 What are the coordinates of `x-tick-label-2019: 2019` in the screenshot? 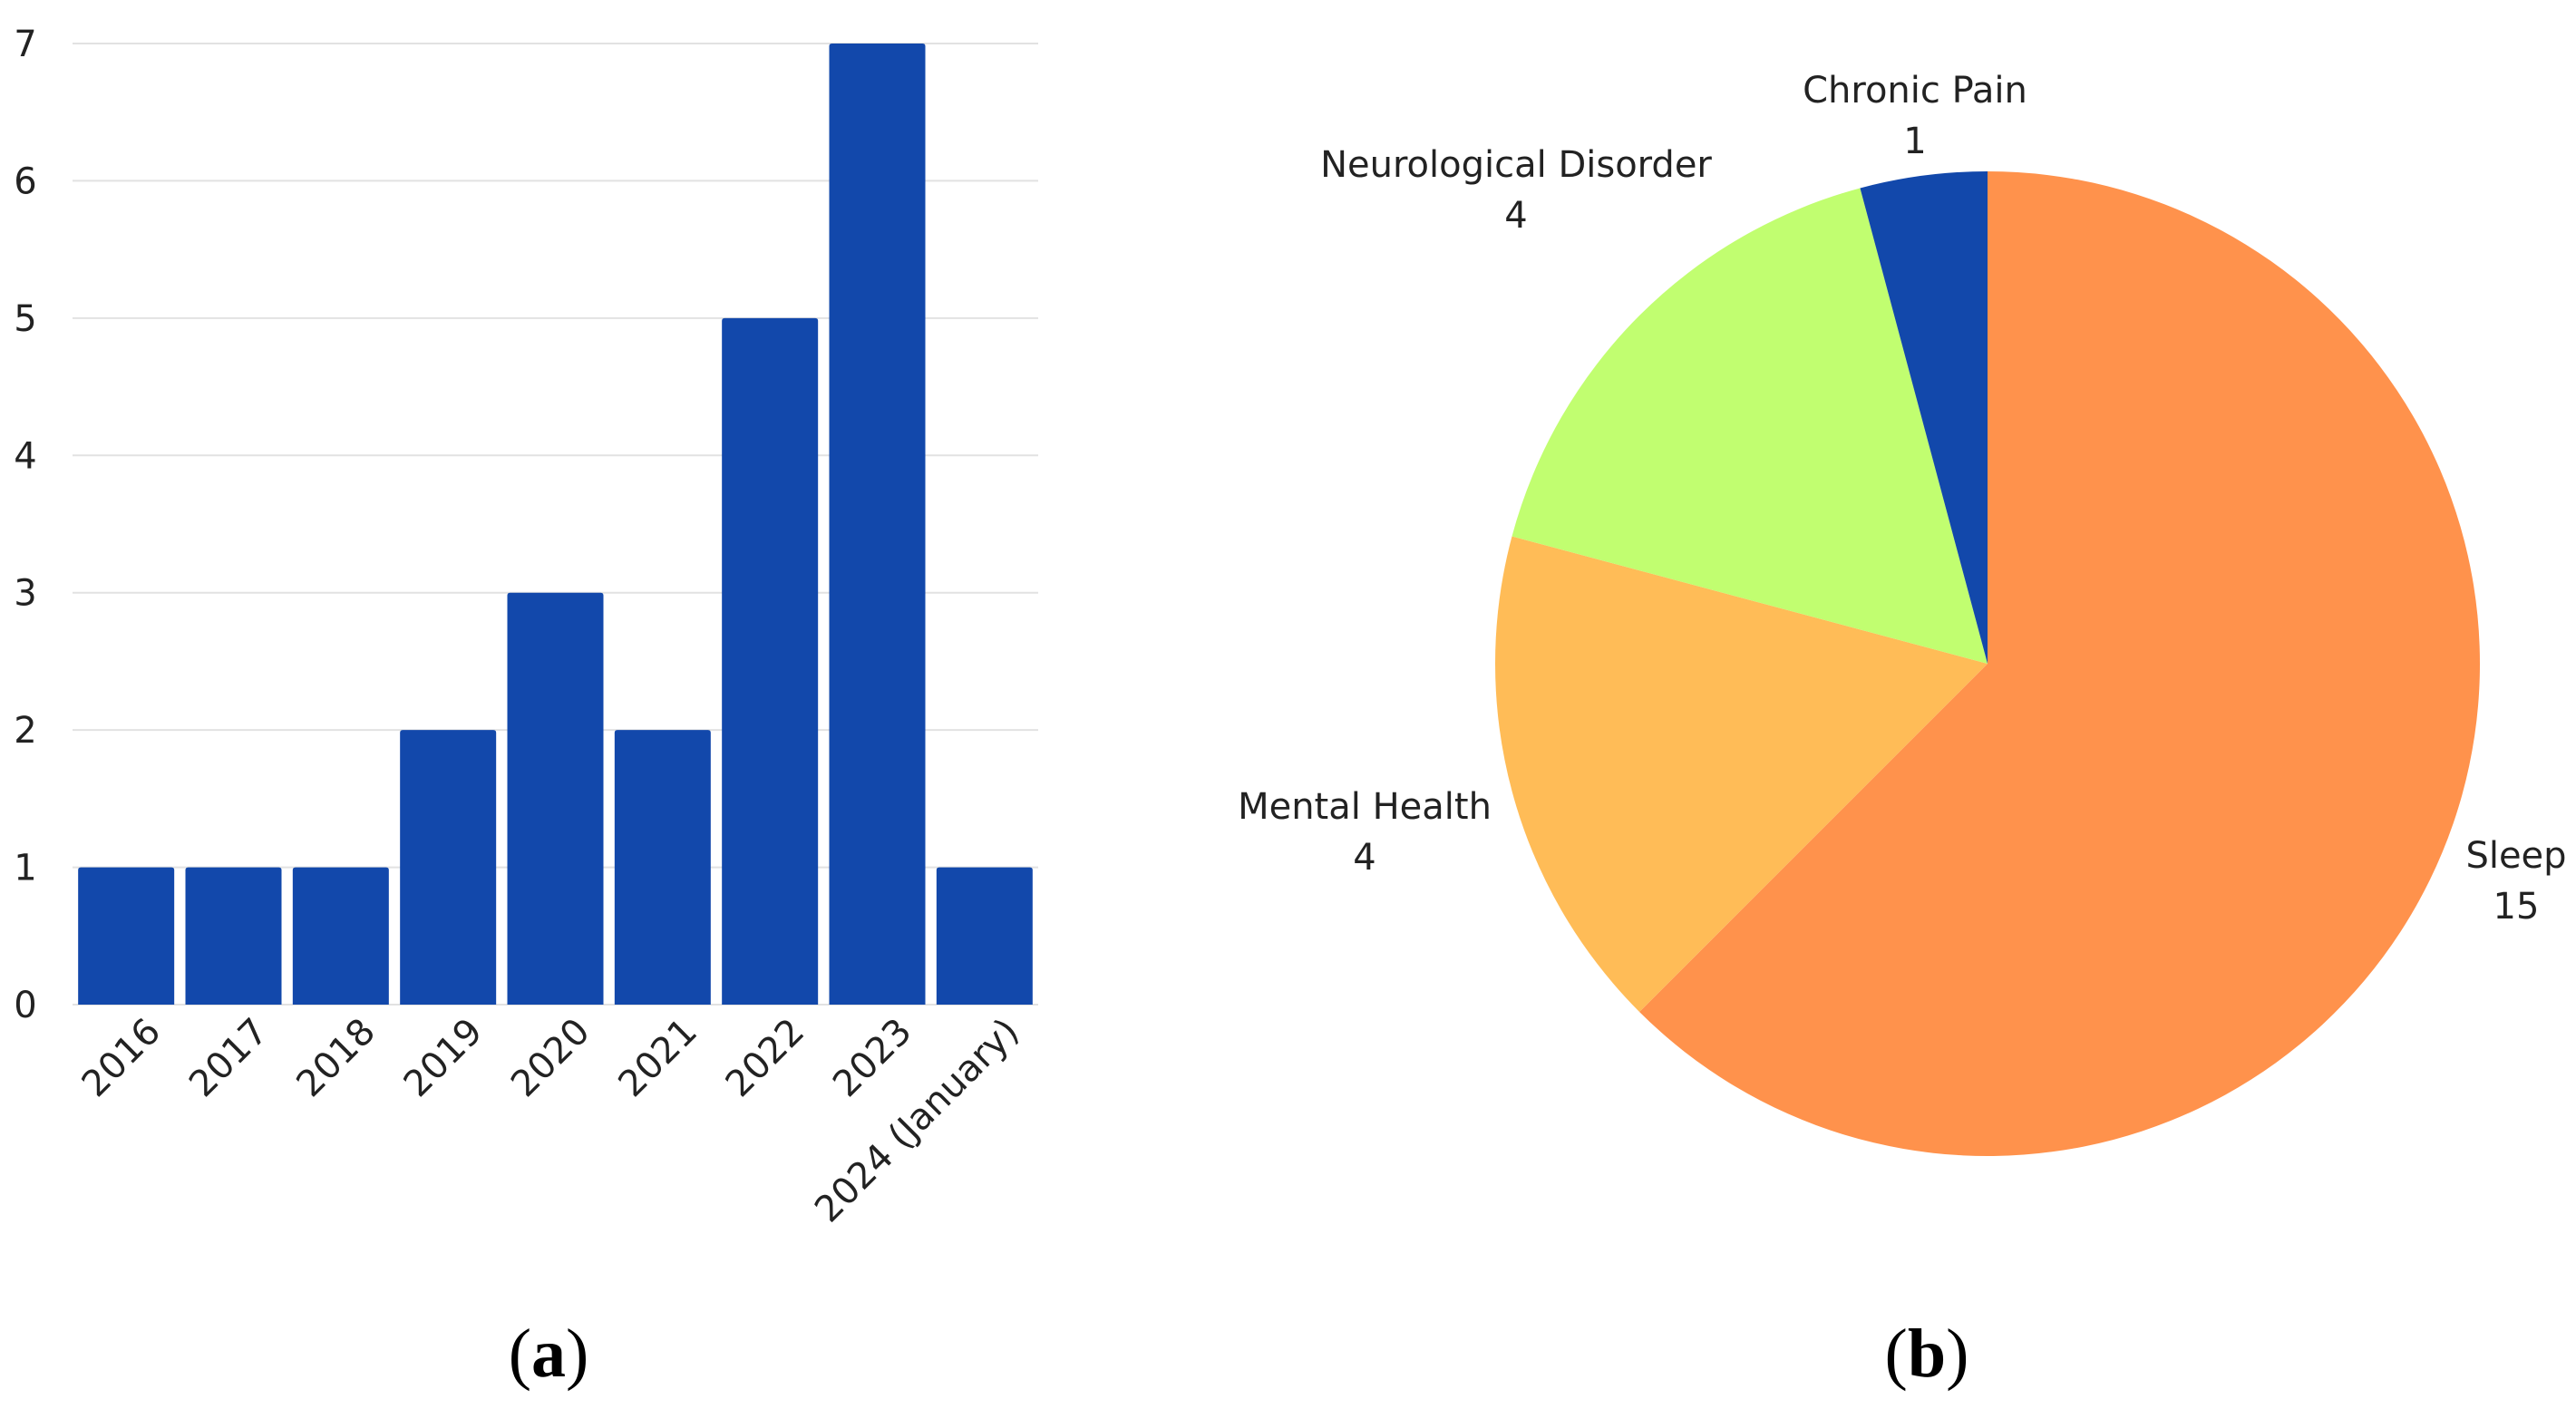 It's located at (443, 1058).